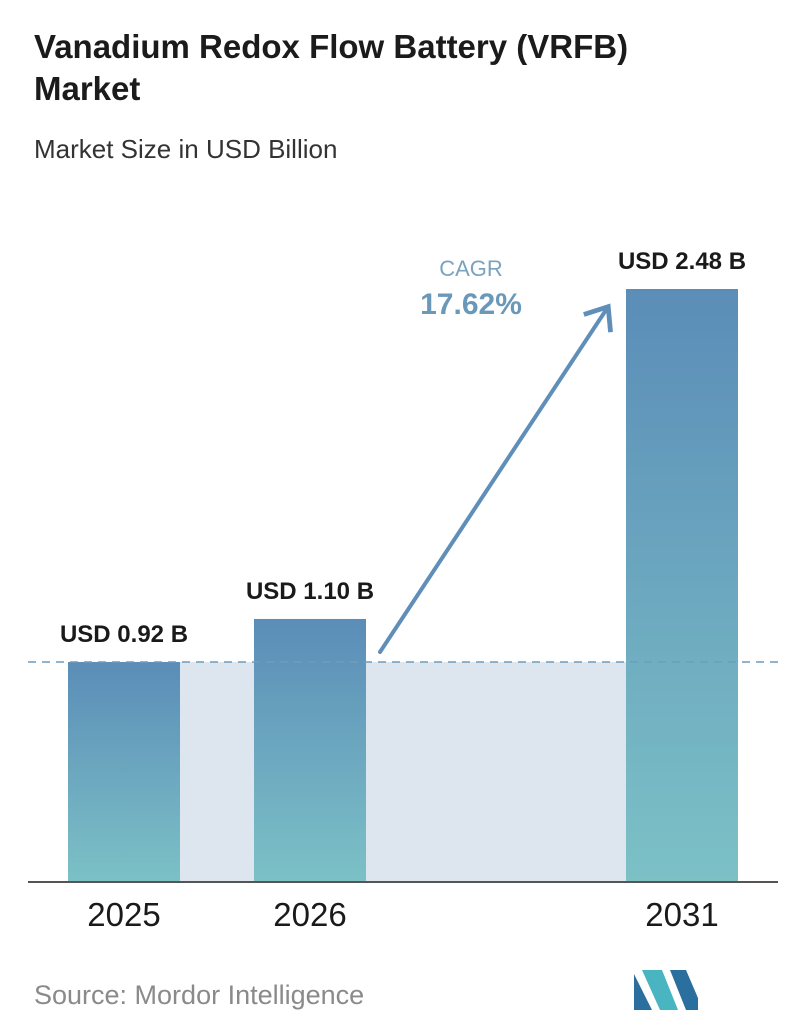 Image resolution: width=796 pixels, height=1034 pixels. I want to click on bar-value-label: USD 2.48 B, so click(682, 261).